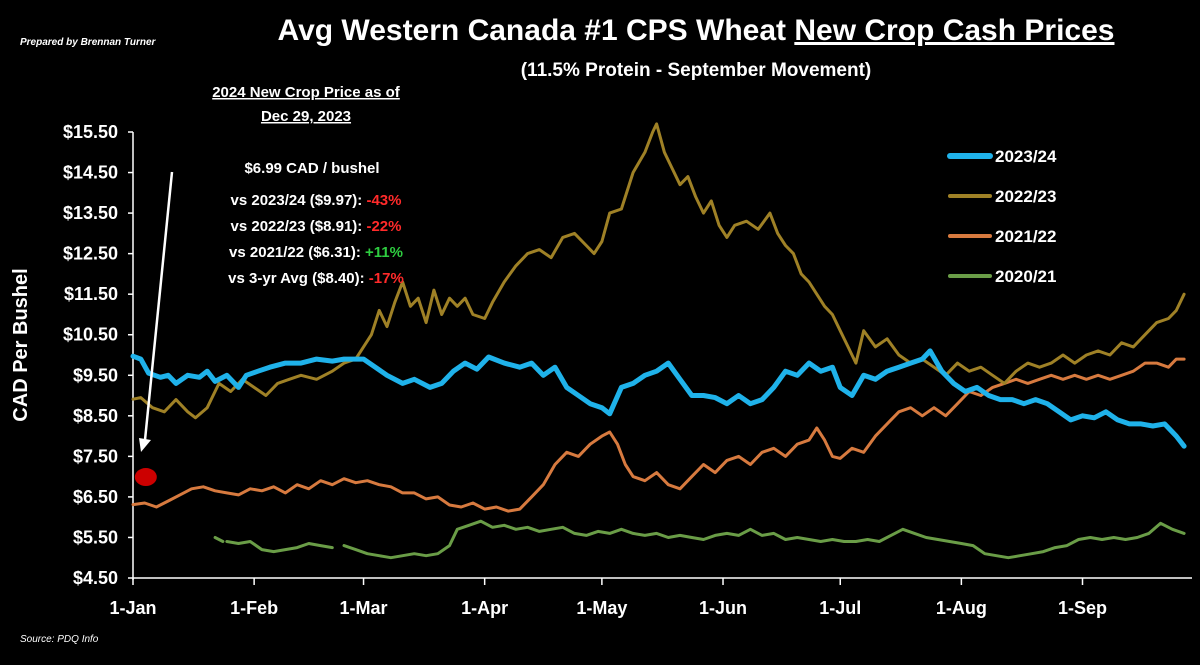  I want to click on x-tick-label: 1-Apr, so click(484, 608).